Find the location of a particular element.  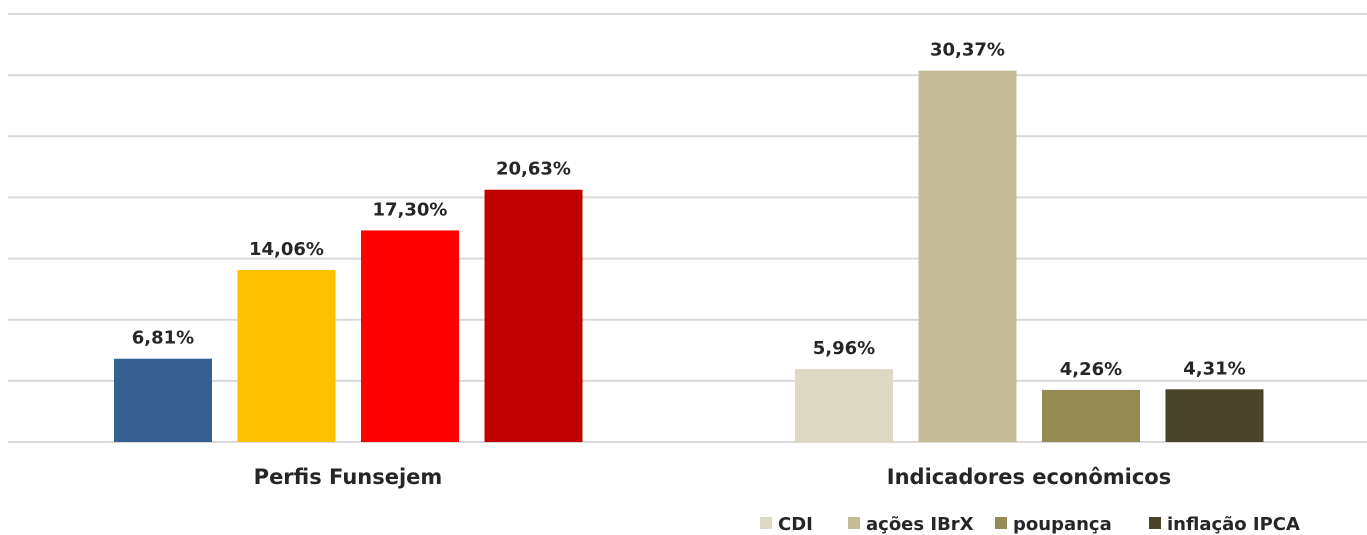

data-label-1-0: 5,96% is located at coordinates (844, 348).